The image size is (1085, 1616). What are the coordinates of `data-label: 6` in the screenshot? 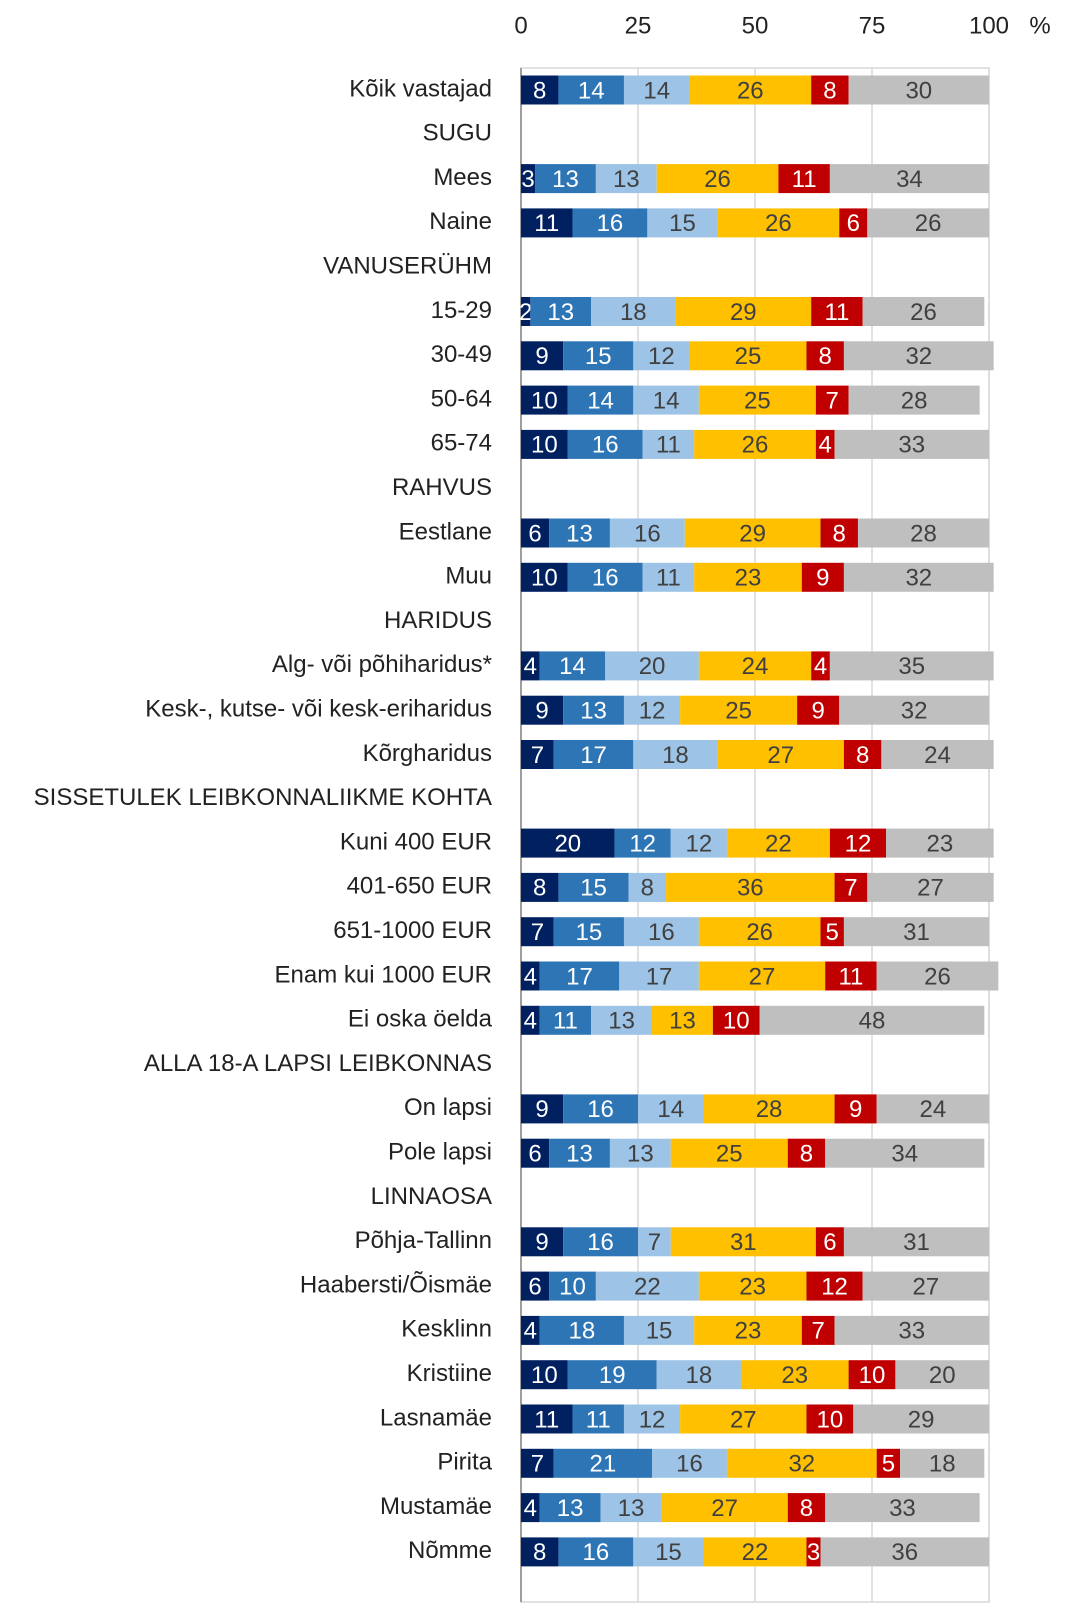 It's located at (829, 1242).